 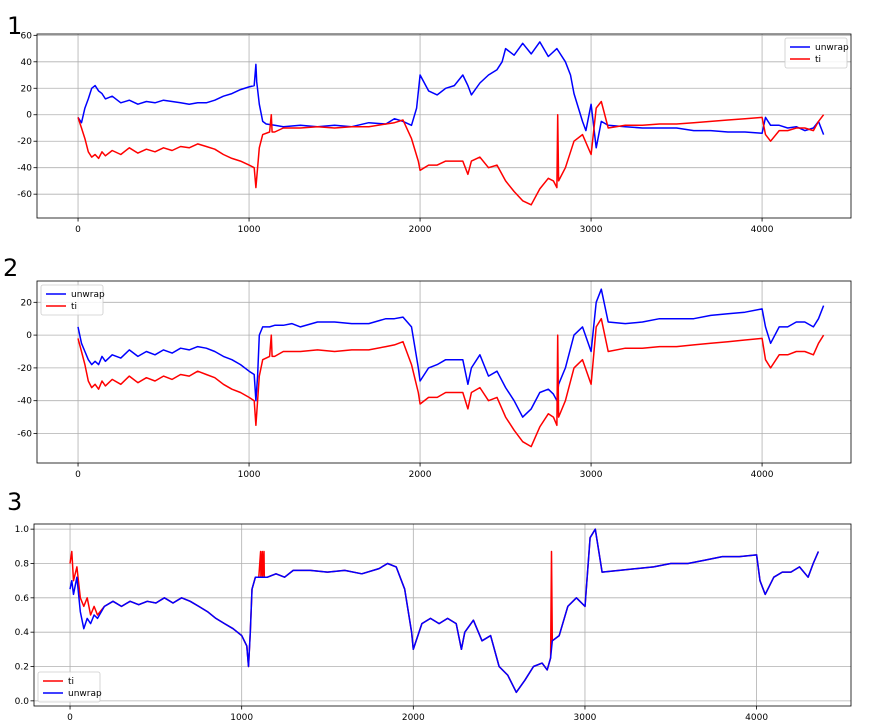 What do you see at coordinates (27, 63) in the screenshot?
I see `y-tick-label-5: 40` at bounding box center [27, 63].